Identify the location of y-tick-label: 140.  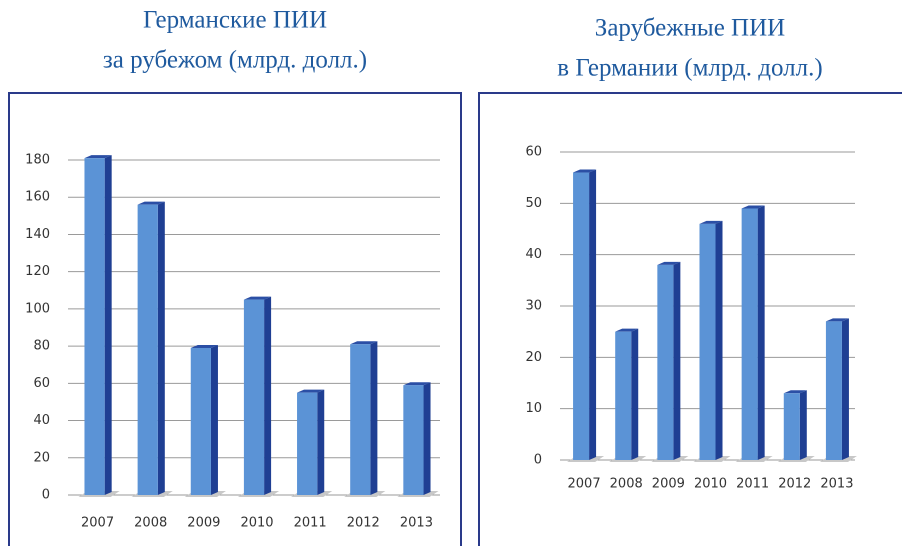
(37, 234).